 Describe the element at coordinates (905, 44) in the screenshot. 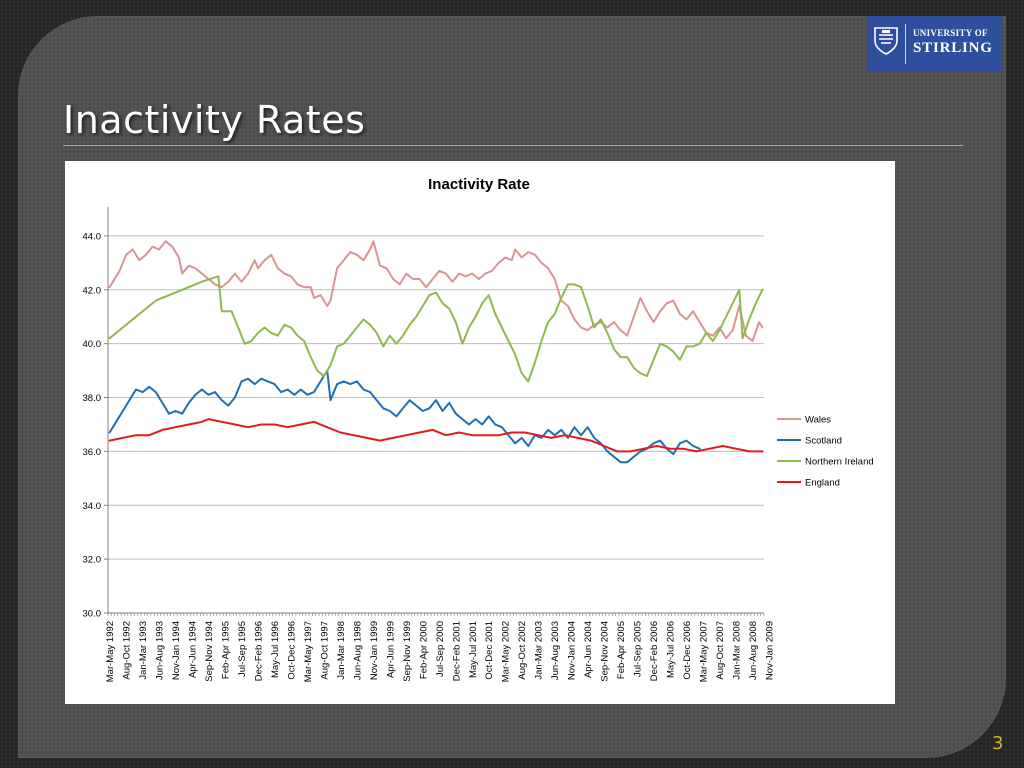

I see `logo-divider` at that location.